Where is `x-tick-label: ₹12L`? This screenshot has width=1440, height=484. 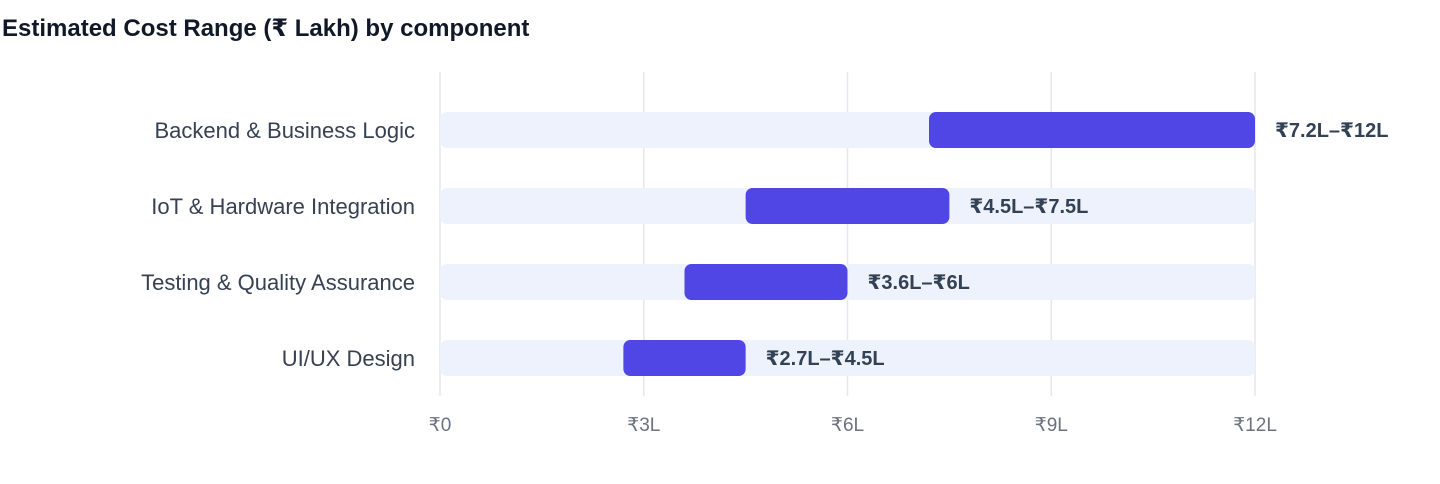
x-tick-label: ₹12L is located at coordinates (1255, 425).